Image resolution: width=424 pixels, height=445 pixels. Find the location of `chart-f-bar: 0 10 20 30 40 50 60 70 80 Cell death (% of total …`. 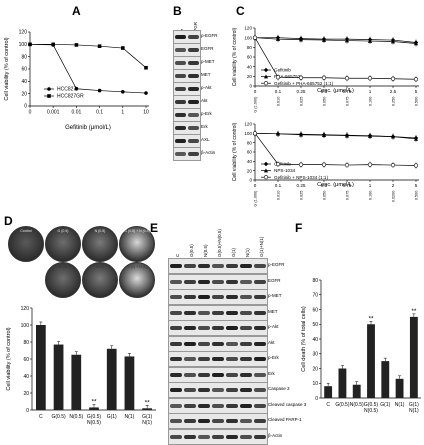

chart-f-bar: 0 10 20 30 40 50 60 70 80 Cell death (% of total … is located at coordinates (361, 346).